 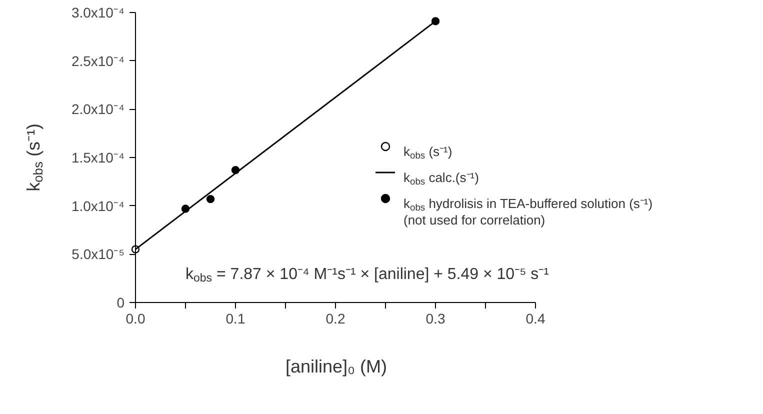 I want to click on x-tick-label: 0.2, so click(x=336, y=318).